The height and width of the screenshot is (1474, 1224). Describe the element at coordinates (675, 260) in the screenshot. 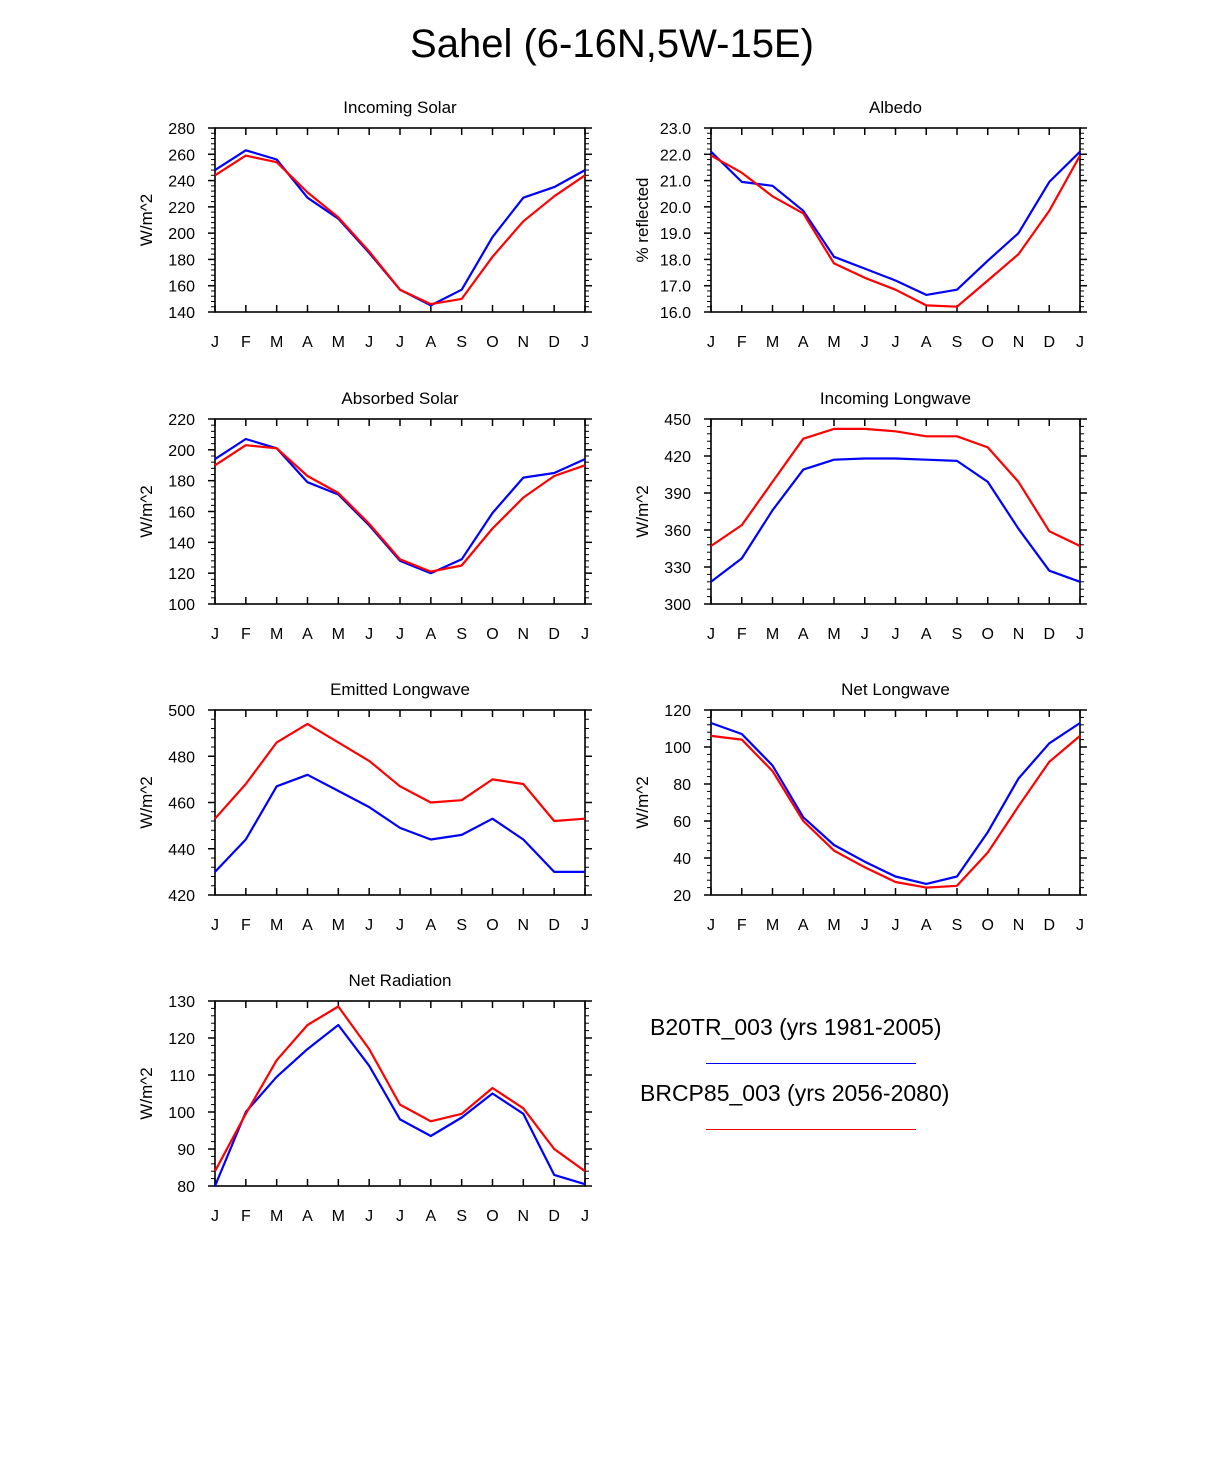

I see `y-tick-label: 18.0` at that location.